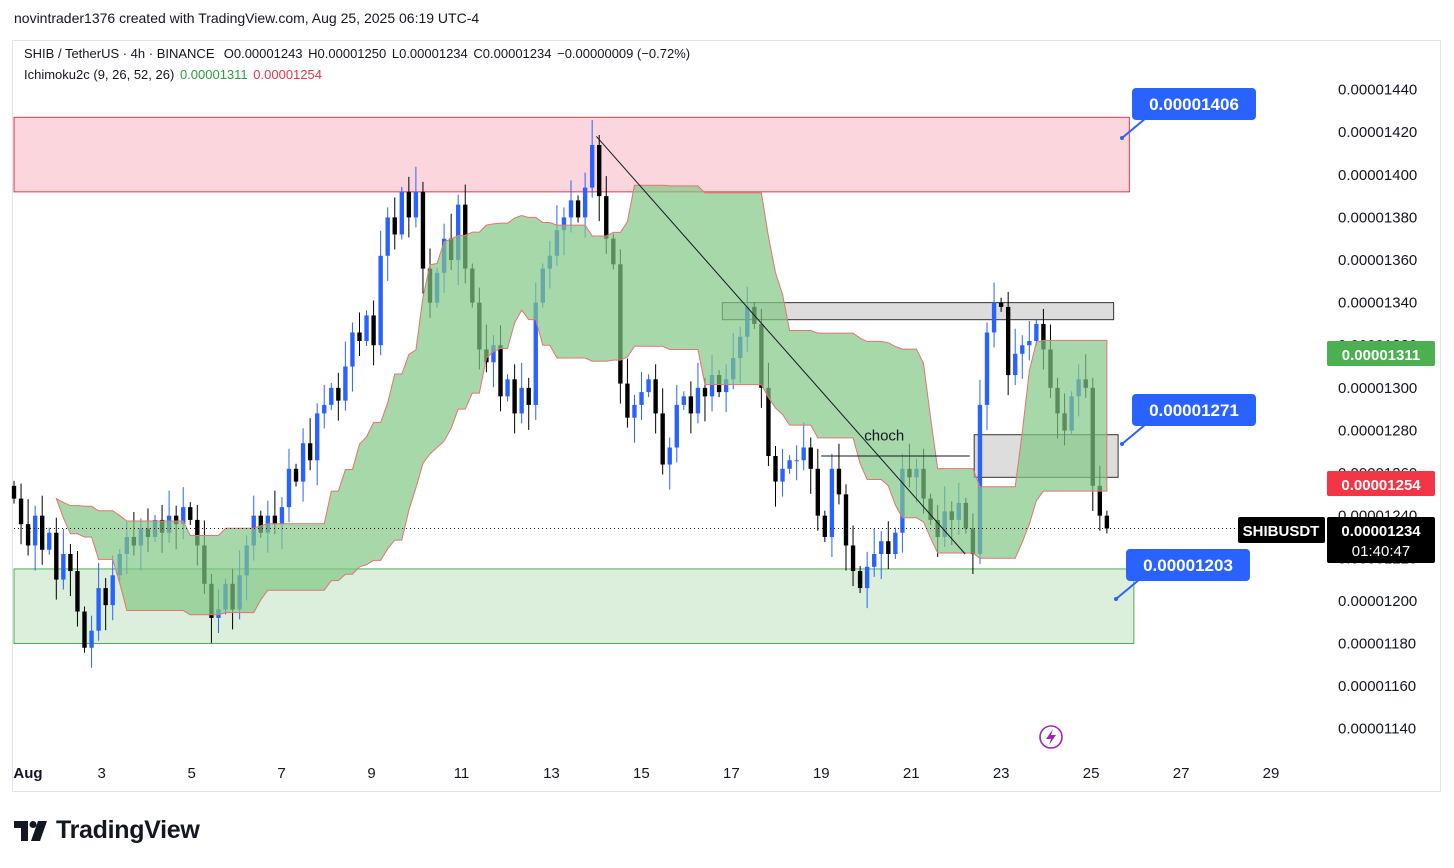  I want to click on x-tick-label: 27, so click(1181, 773).